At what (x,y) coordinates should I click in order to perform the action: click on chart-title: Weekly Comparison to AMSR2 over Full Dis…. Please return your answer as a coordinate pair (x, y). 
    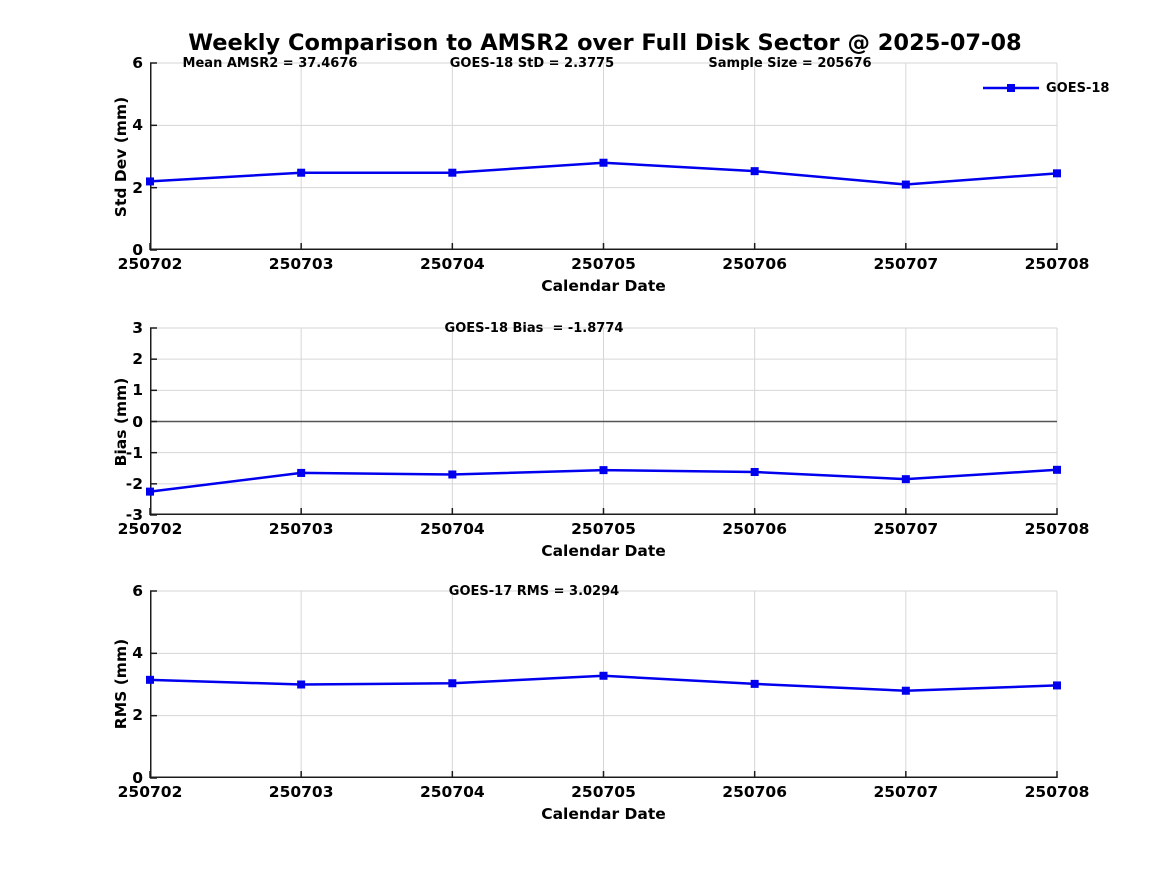
    Looking at the image, I should click on (605, 43).